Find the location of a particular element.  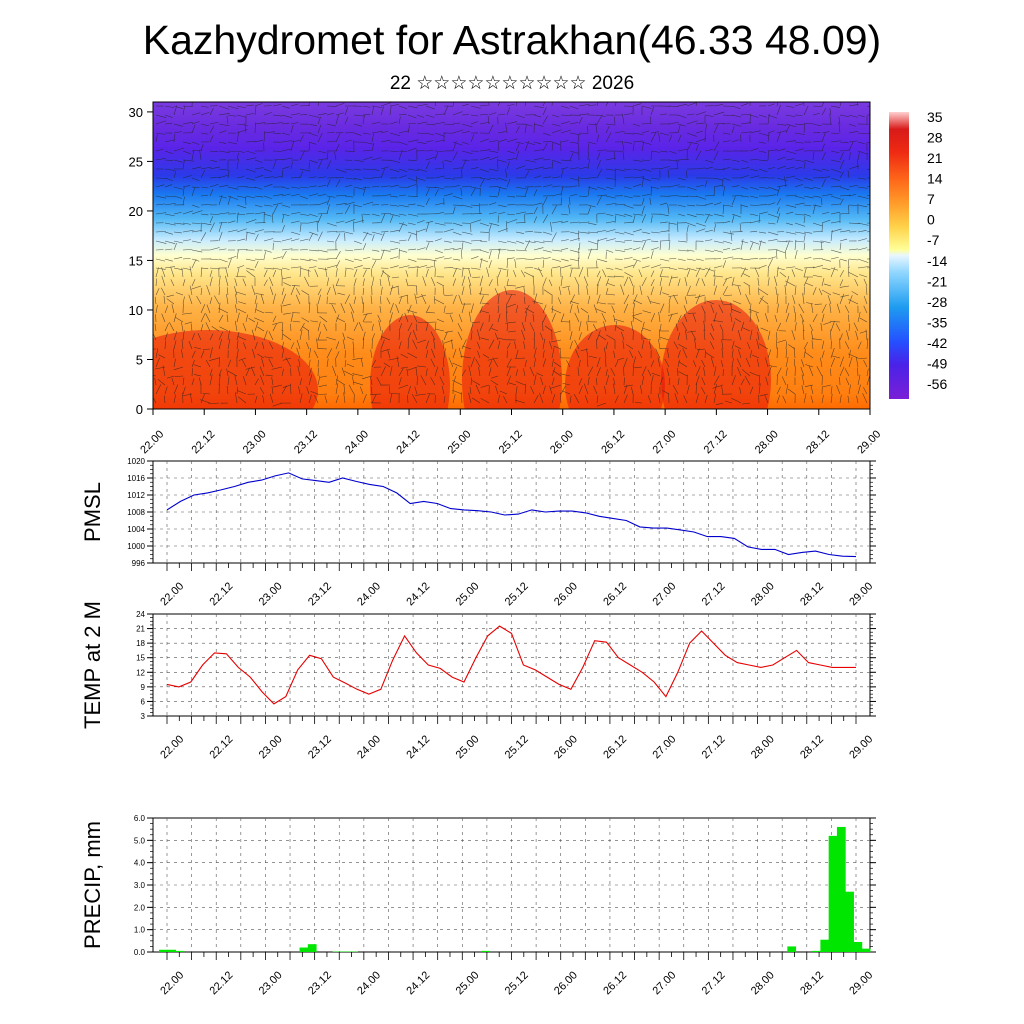

colorbar-label: 0 is located at coordinates (931, 220).